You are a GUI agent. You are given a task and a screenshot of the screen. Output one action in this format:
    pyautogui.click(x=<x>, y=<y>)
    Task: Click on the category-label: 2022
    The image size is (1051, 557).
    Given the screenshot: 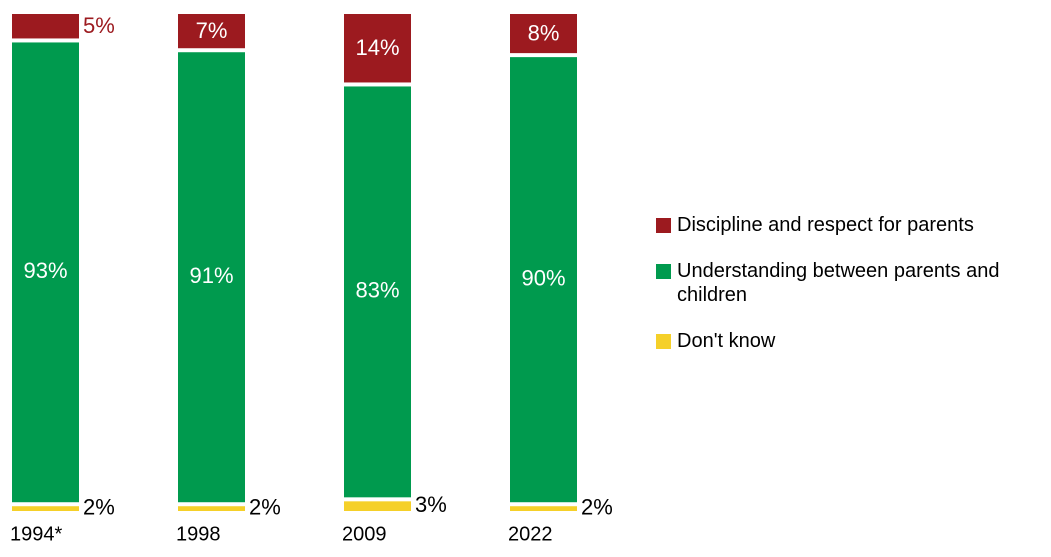 What is the action you would take?
    pyautogui.click(x=530, y=534)
    